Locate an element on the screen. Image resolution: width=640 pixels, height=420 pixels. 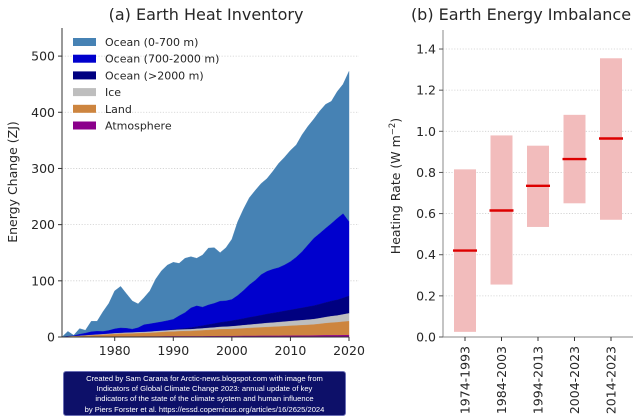
y-tick-label: 400 is located at coordinates (43, 112).